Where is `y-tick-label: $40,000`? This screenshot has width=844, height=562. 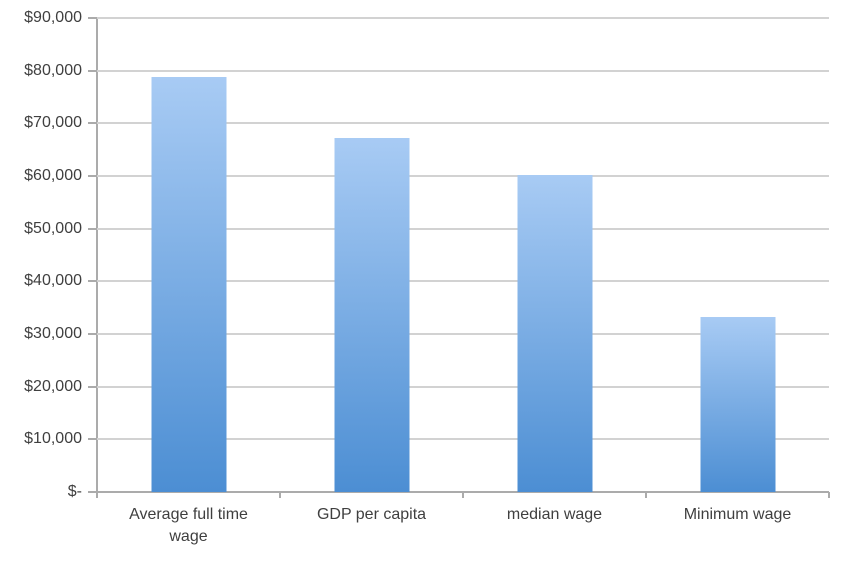 y-tick-label: $40,000 is located at coordinates (53, 281).